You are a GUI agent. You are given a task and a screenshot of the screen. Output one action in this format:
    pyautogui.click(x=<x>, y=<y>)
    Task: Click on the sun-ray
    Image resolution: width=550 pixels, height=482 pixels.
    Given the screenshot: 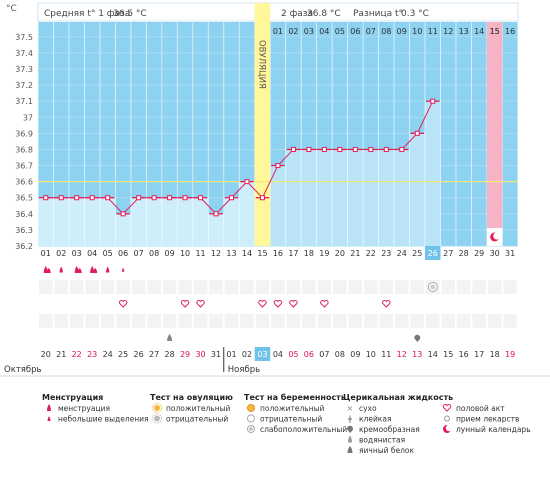 What is the action you would take?
    pyautogui.click(x=157, y=418)
    